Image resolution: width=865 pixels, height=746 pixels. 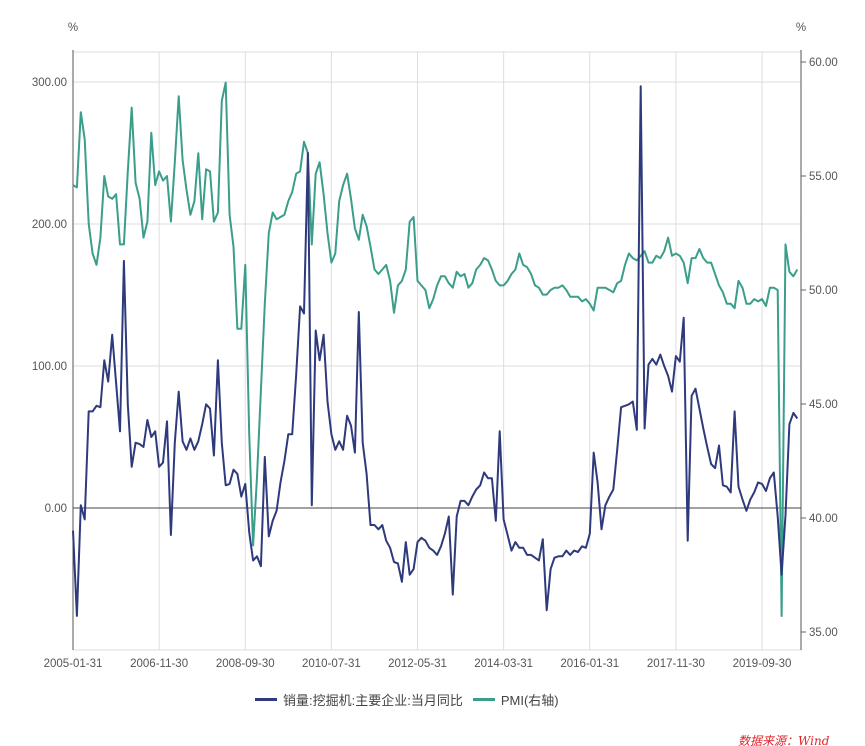 I want to click on x-tick-label: 2014-03-31, so click(x=503, y=664).